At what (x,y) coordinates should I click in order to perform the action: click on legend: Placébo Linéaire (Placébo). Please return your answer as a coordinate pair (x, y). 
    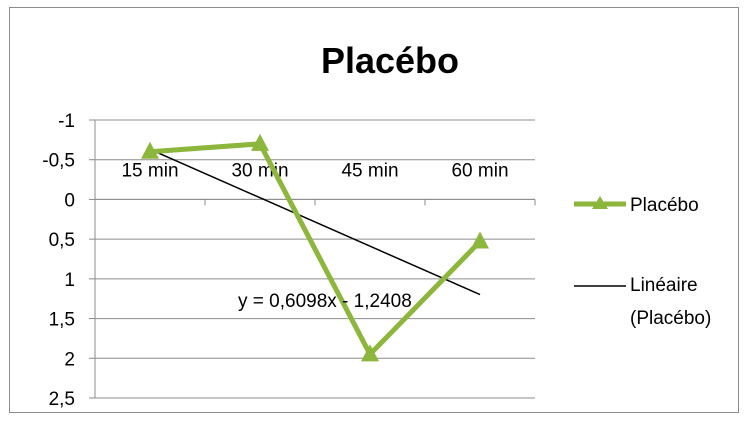
    Looking at the image, I should click on (642, 262).